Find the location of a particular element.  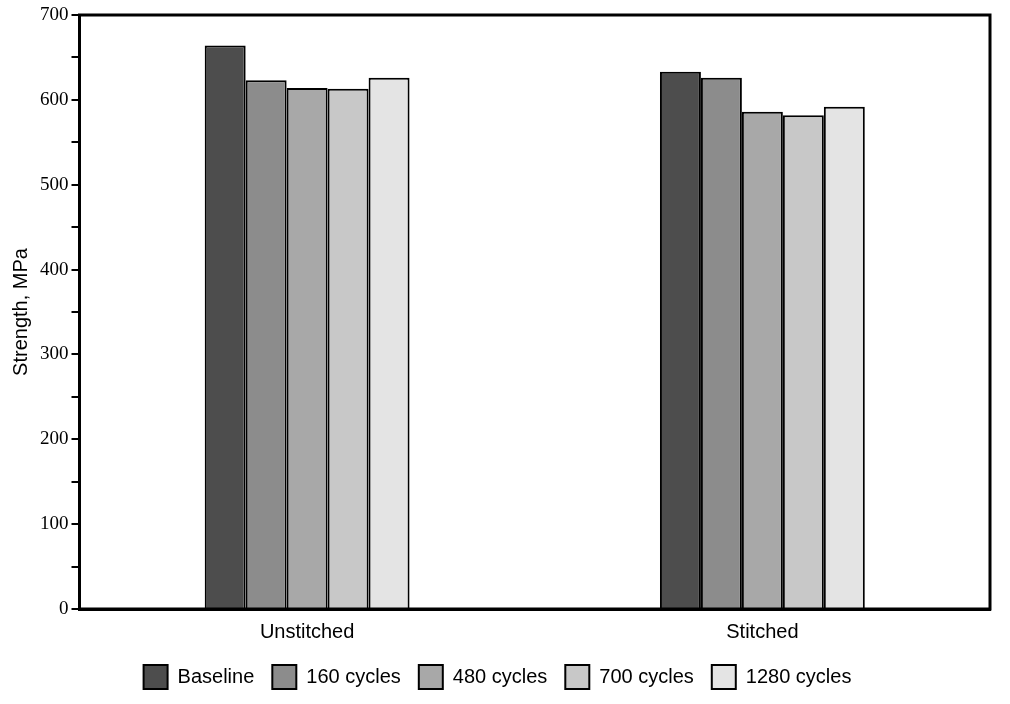

y-tick-label: 300 is located at coordinates (54, 353).